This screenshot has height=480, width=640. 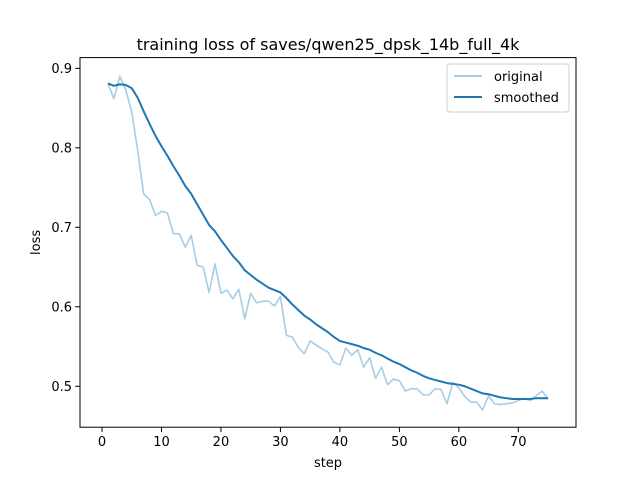 What do you see at coordinates (161, 442) in the screenshot?
I see `x-tick-label: 10` at bounding box center [161, 442].